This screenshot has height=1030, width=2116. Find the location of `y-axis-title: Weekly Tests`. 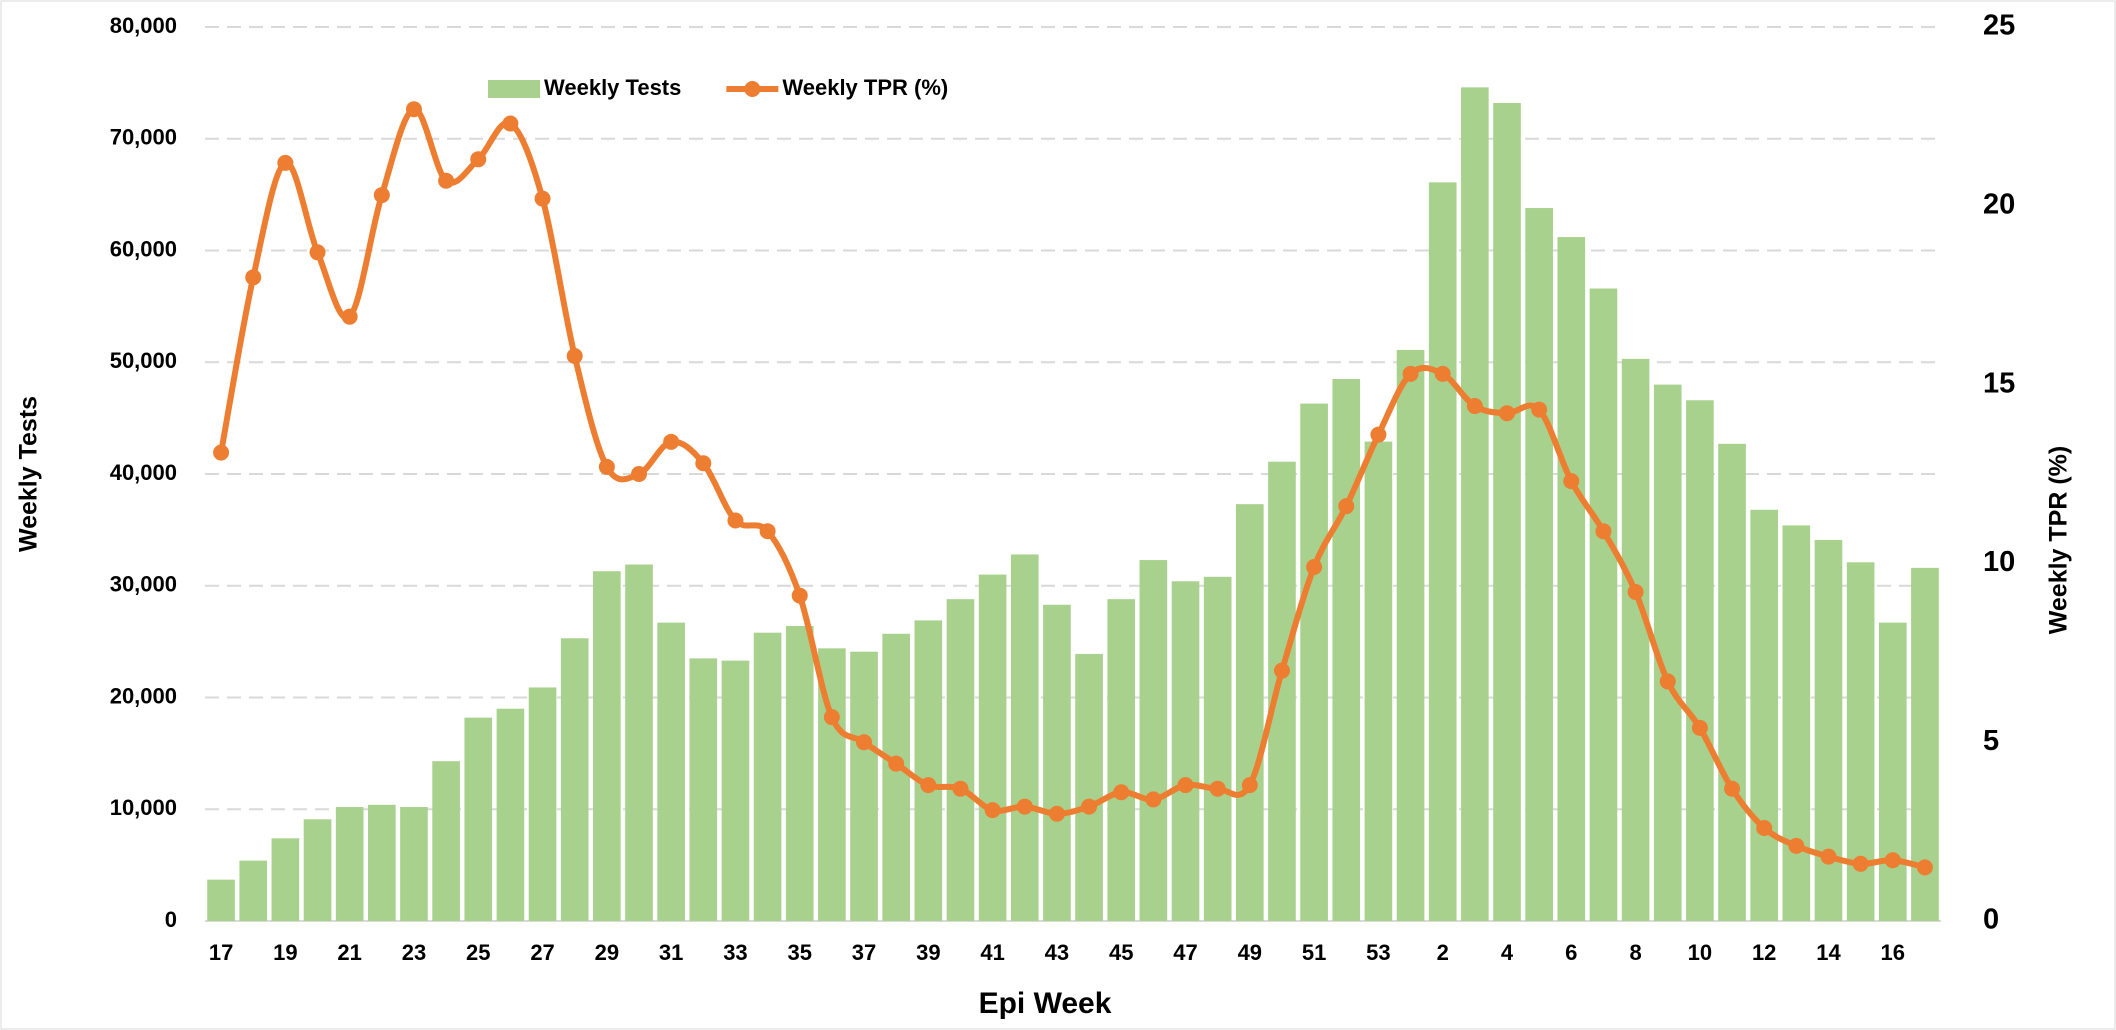

y-axis-title: Weekly Tests is located at coordinates (29, 474).